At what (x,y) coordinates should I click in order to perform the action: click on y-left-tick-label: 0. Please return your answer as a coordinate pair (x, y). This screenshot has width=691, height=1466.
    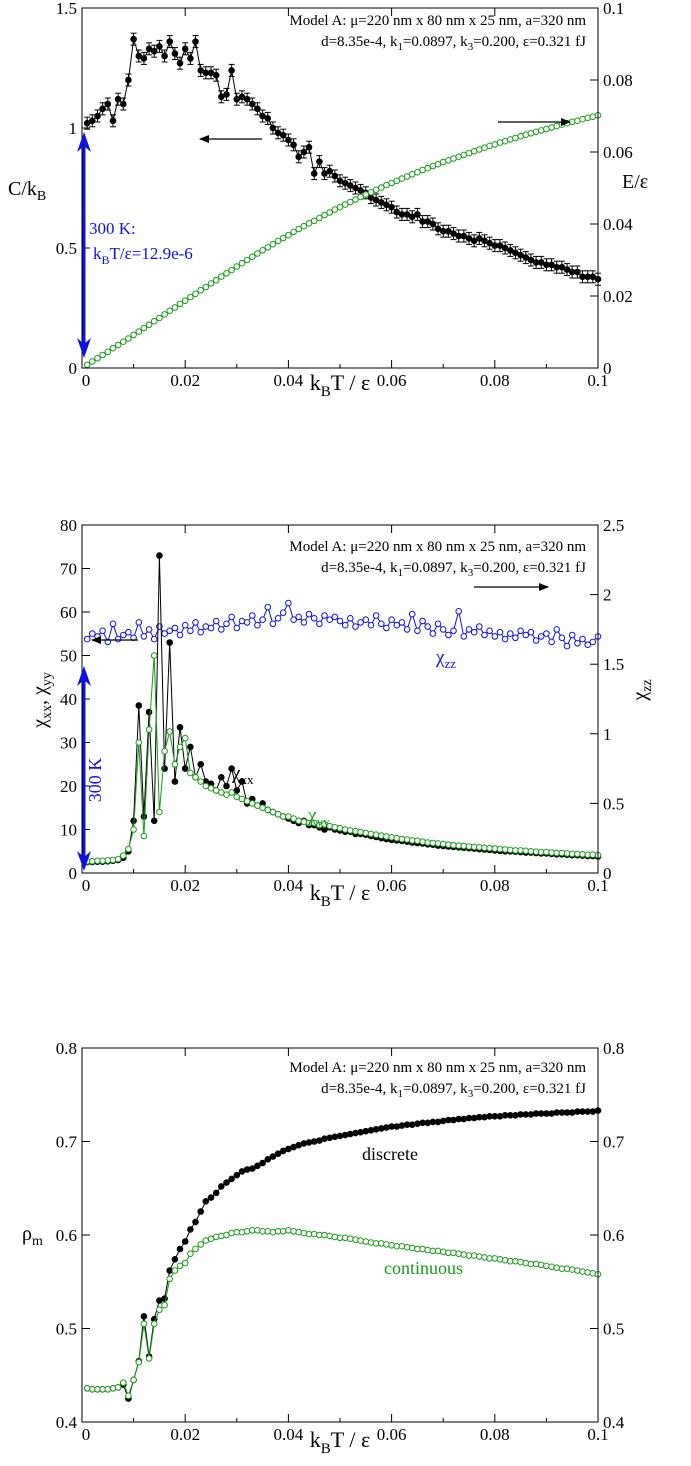
    Looking at the image, I should click on (73, 368).